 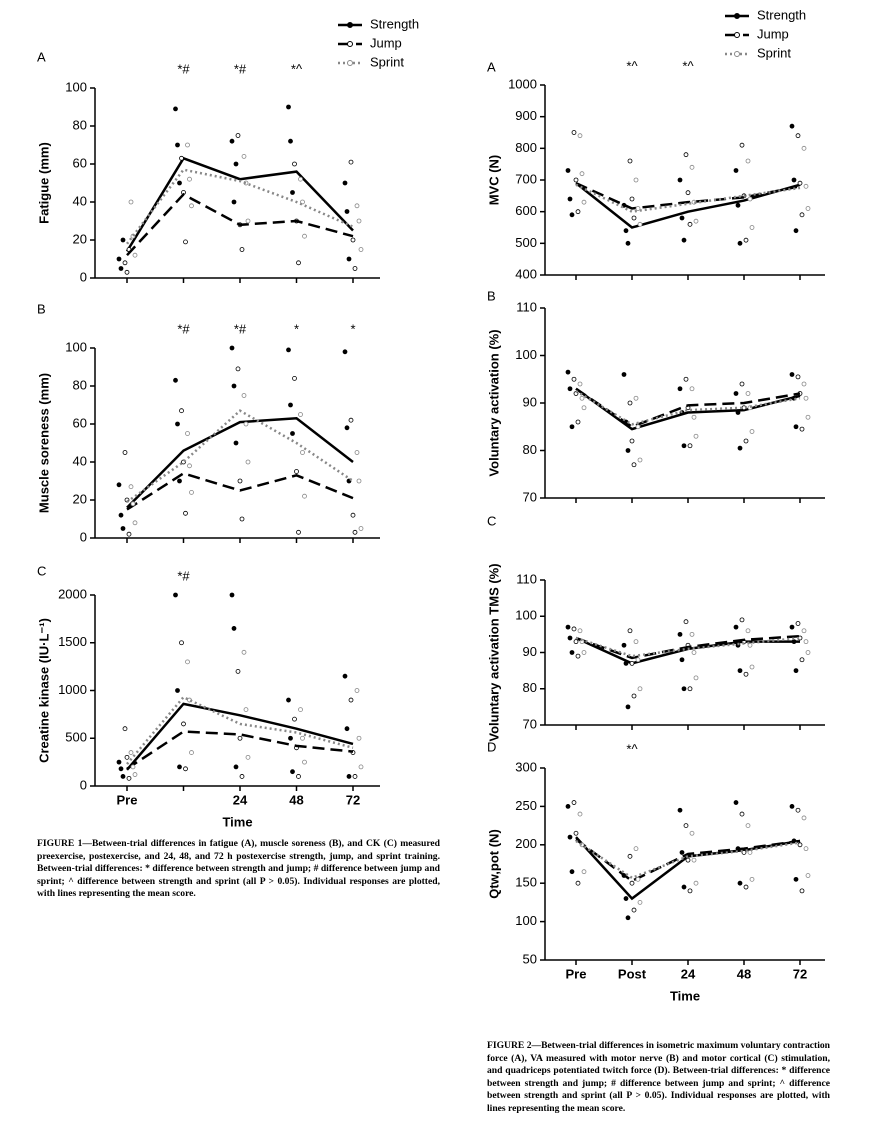 What do you see at coordinates (240, 799) in the screenshot?
I see `x-tick-label: 24` at bounding box center [240, 799].